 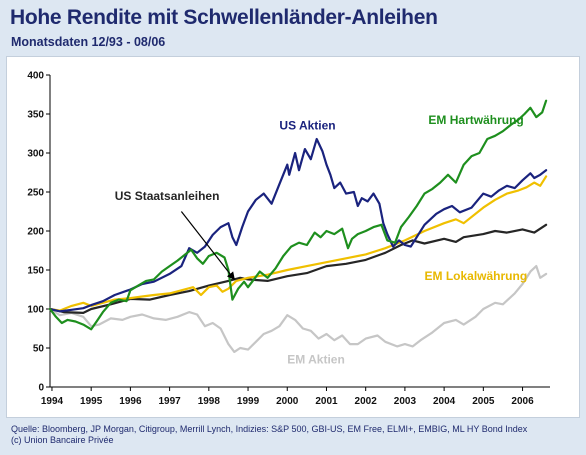 What do you see at coordinates (41, 388) in the screenshot?
I see `y-tick-label: 0` at bounding box center [41, 388].